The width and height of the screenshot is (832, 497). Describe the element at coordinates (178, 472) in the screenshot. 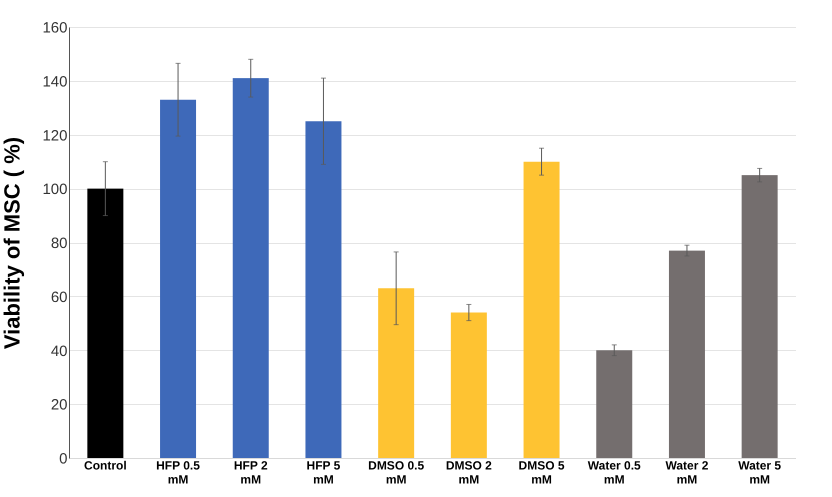

I see `x-tick-label: HFP 0.5 mM` at that location.